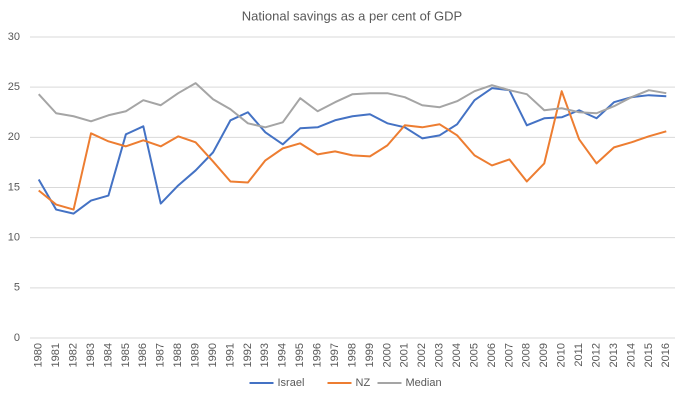 The height and width of the screenshot is (400, 700). What do you see at coordinates (17, 338) in the screenshot?
I see `y-tick-label: 0` at bounding box center [17, 338].